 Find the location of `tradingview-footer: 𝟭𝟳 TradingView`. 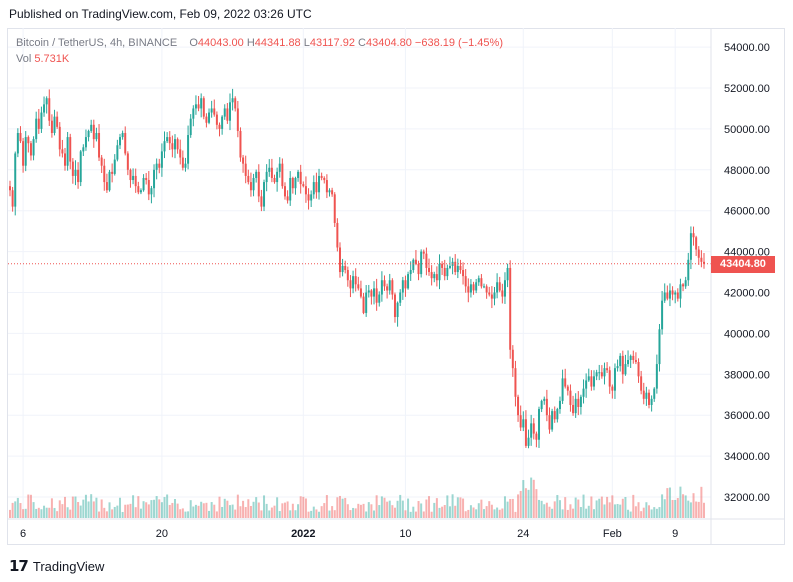

tradingview-footer: 𝟭𝟳 TradingView is located at coordinates (56, 566).